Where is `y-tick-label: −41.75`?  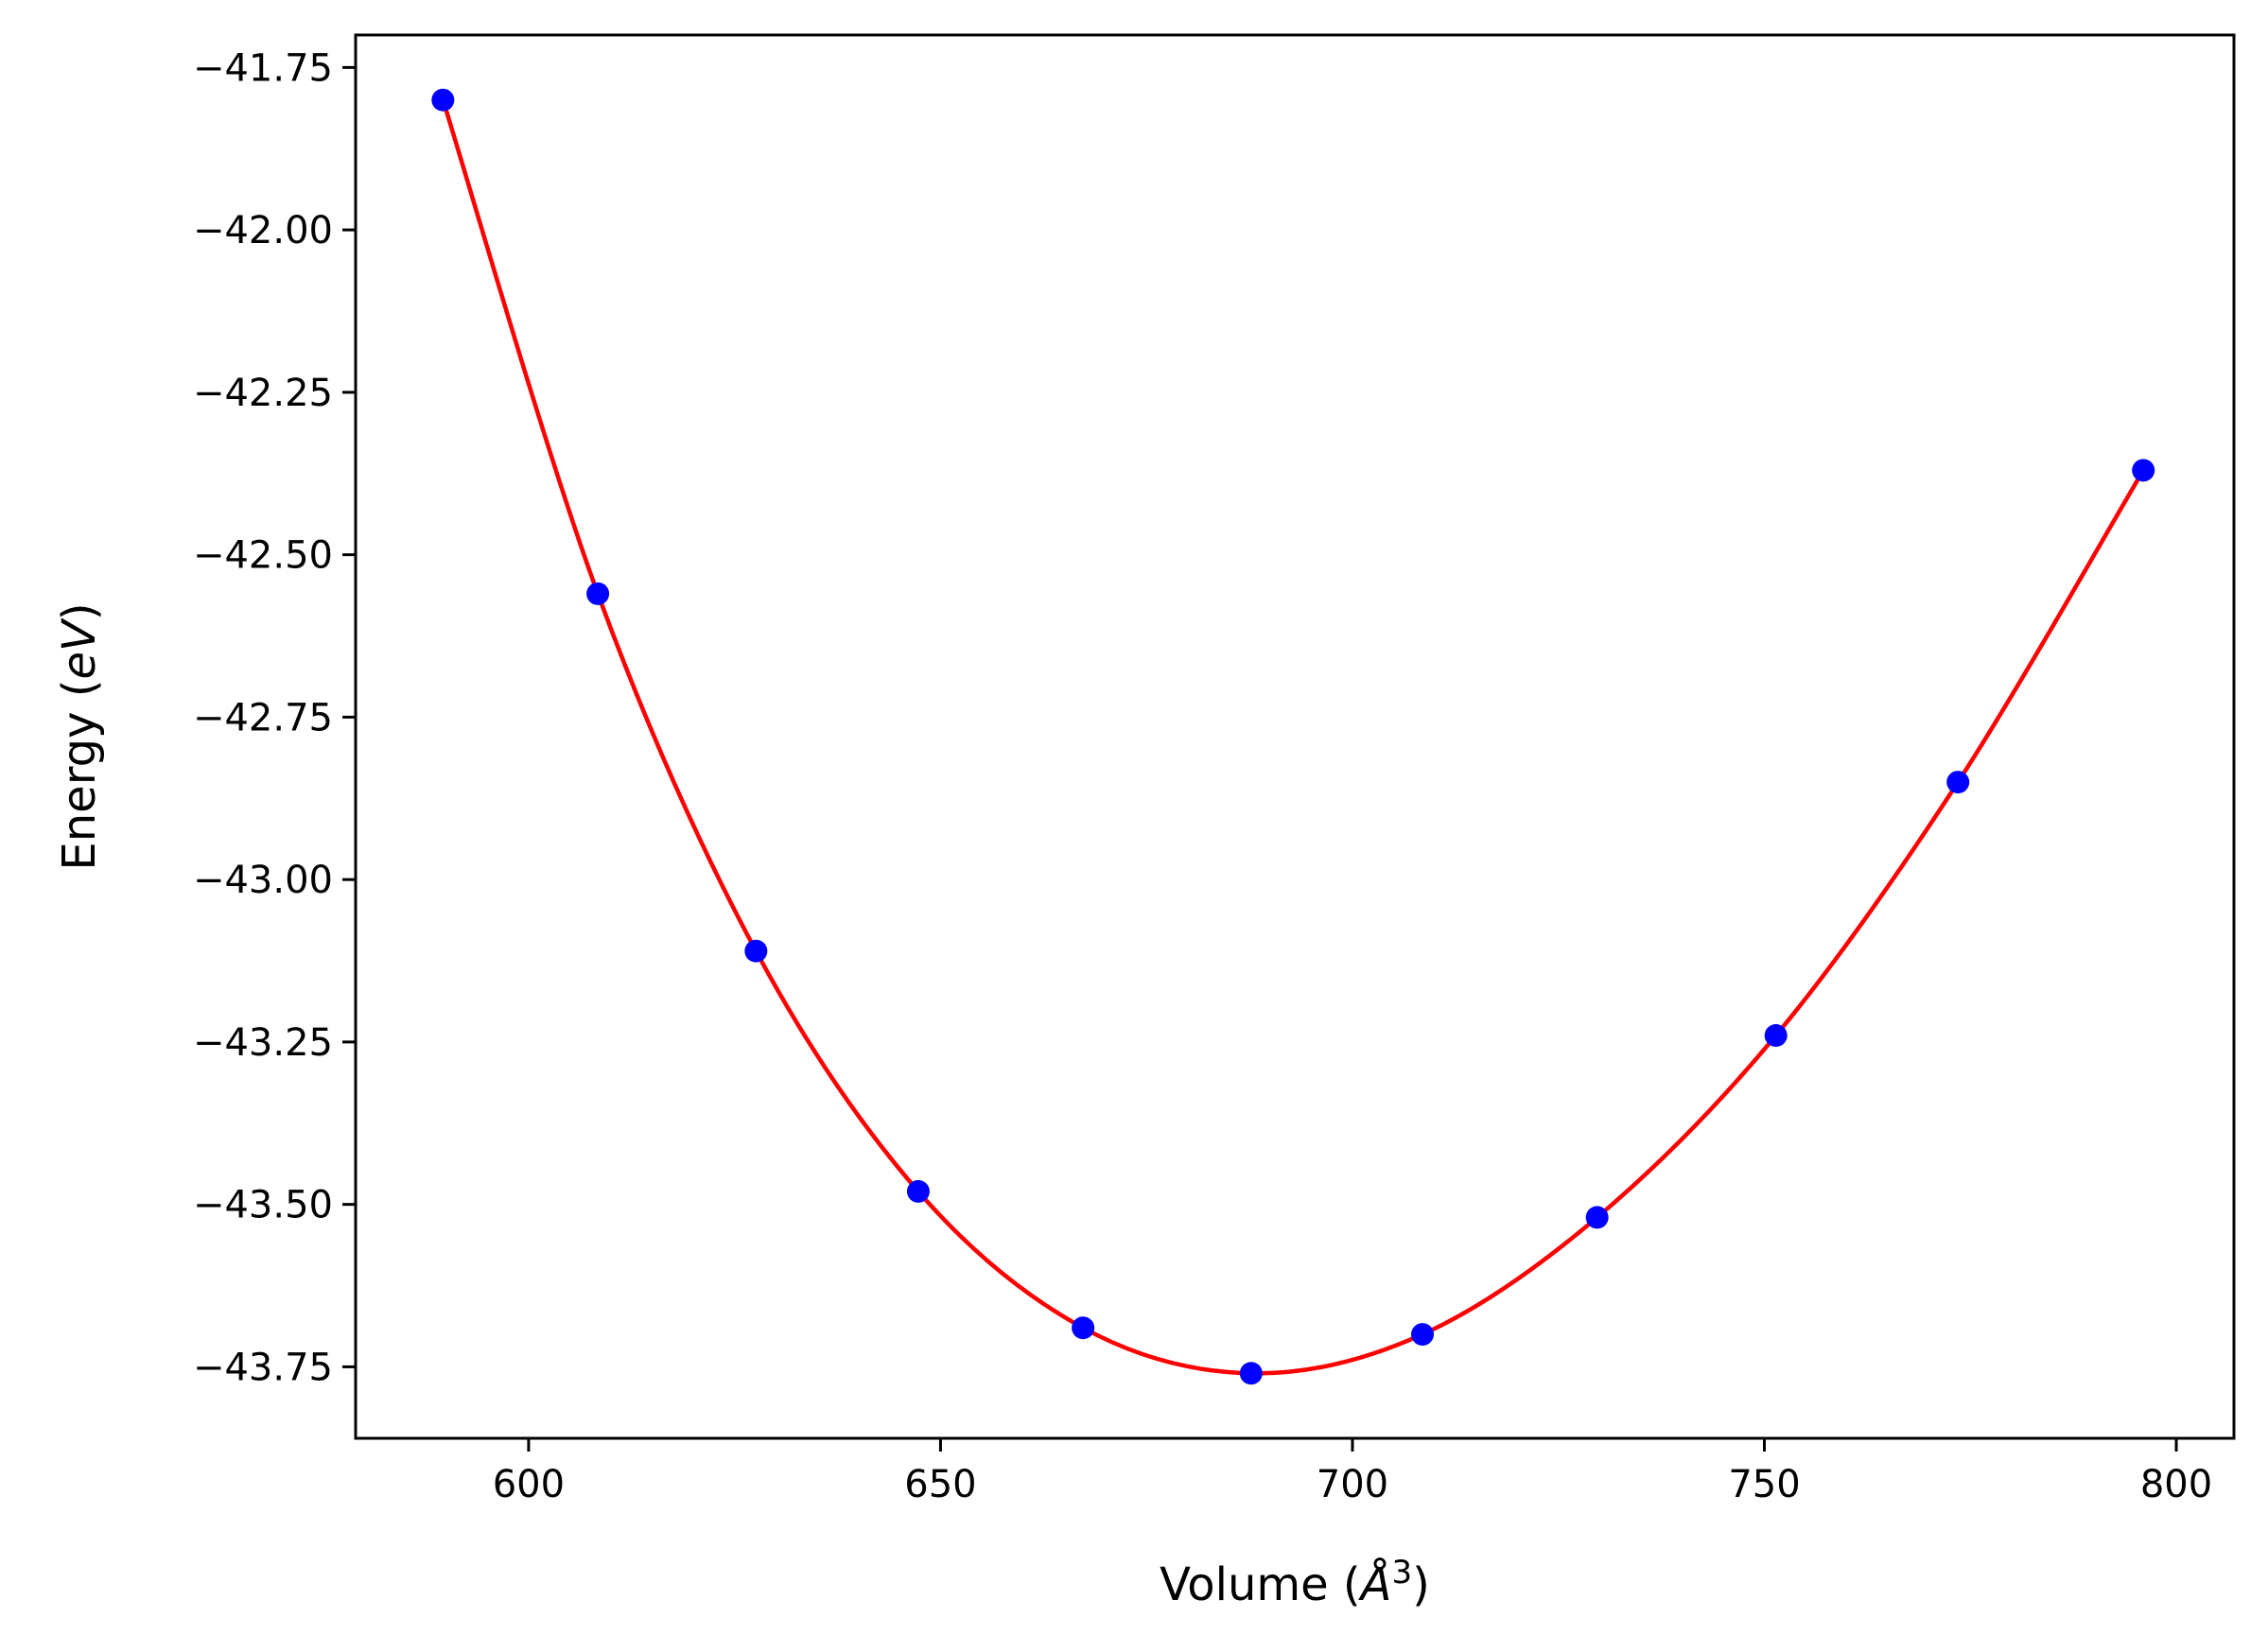 y-tick-label: −41.75 is located at coordinates (263, 68).